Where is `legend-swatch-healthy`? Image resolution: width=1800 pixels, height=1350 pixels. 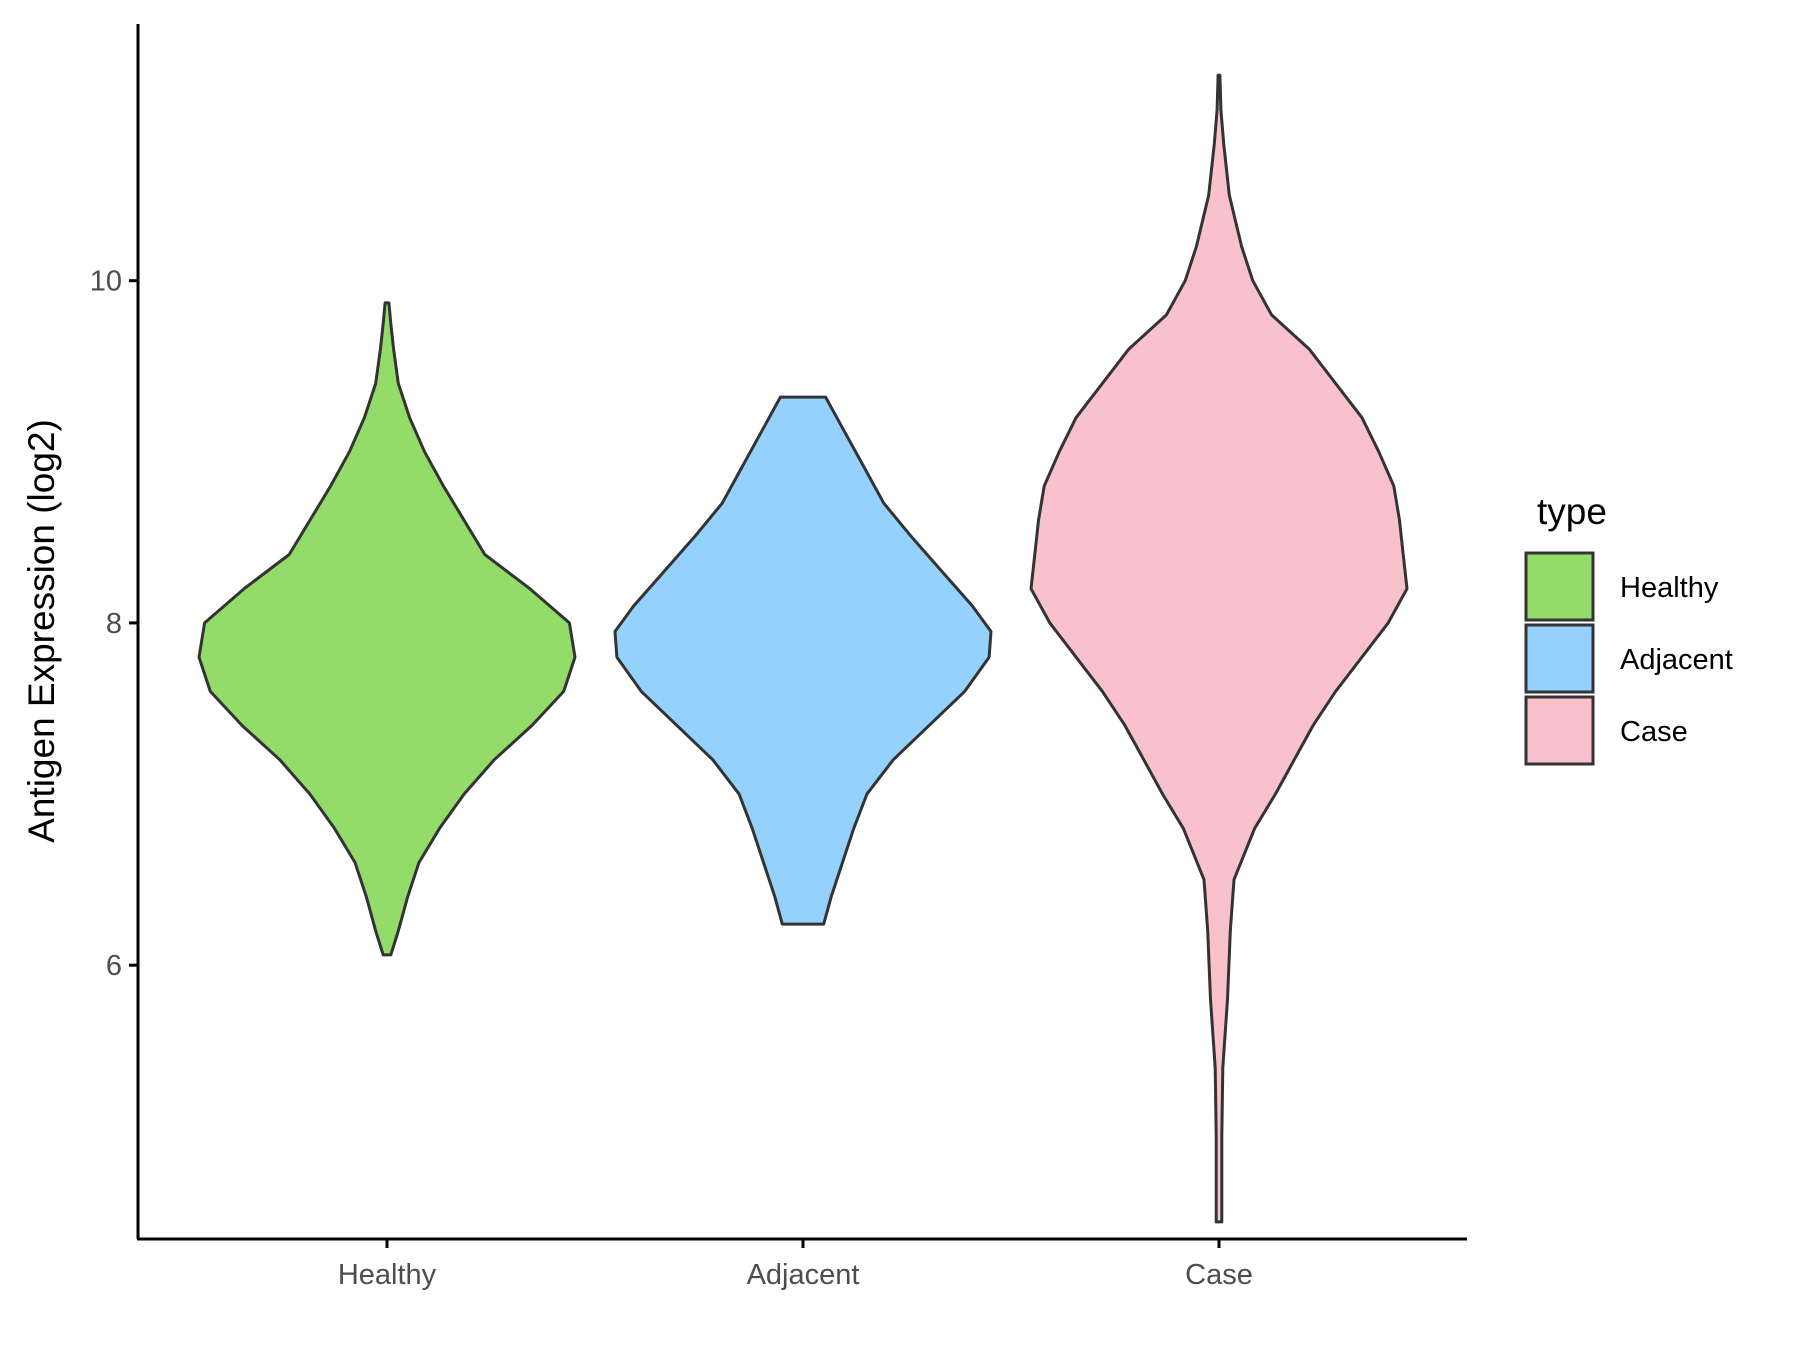 legend-swatch-healthy is located at coordinates (1559, 586).